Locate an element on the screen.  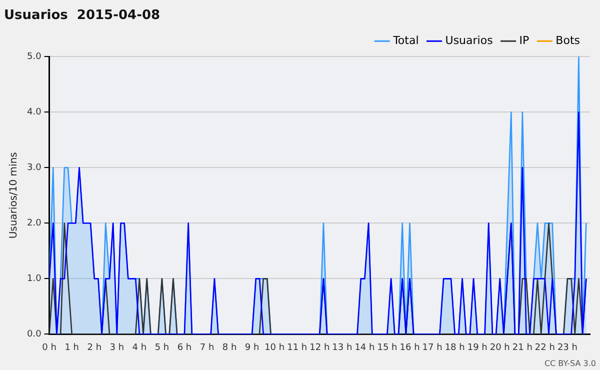
x-tick-label: 2 h is located at coordinates (94, 347).